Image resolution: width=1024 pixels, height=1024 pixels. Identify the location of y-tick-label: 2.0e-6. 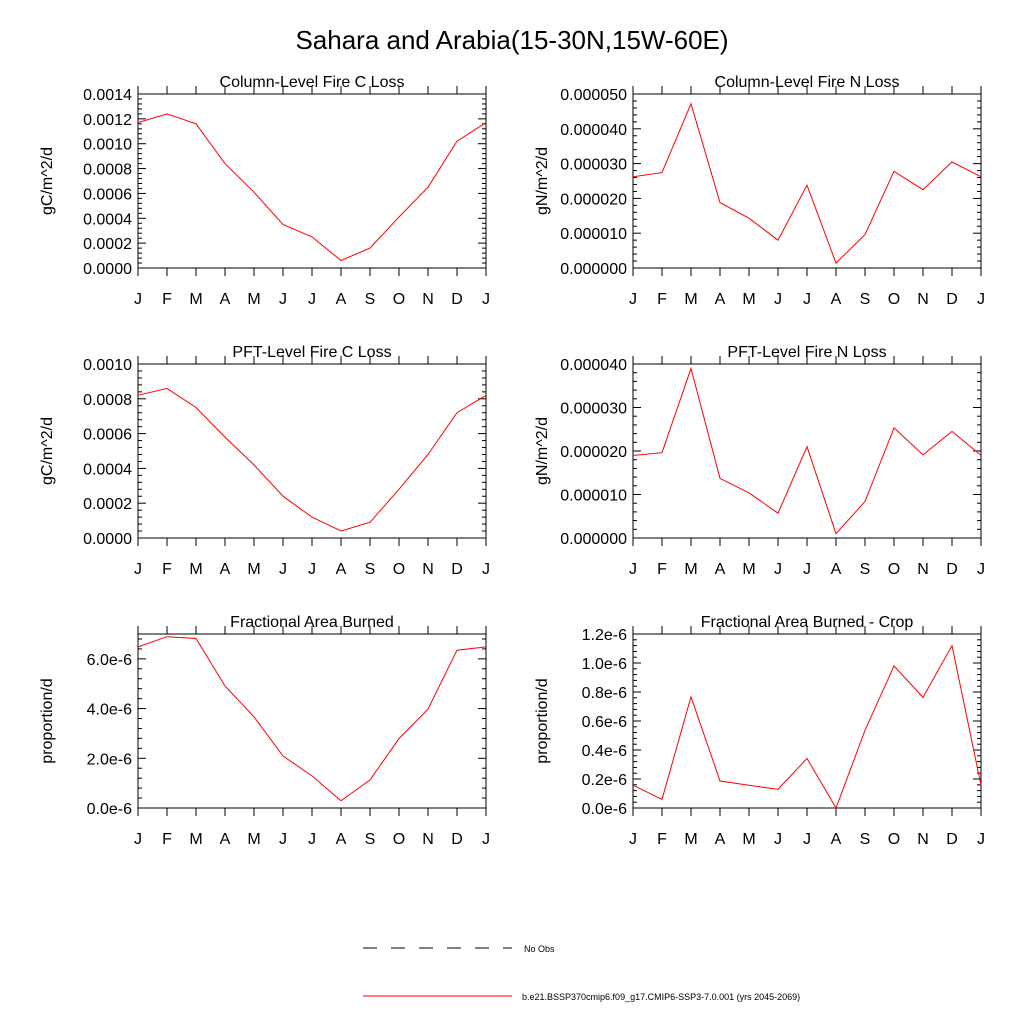
(109, 759).